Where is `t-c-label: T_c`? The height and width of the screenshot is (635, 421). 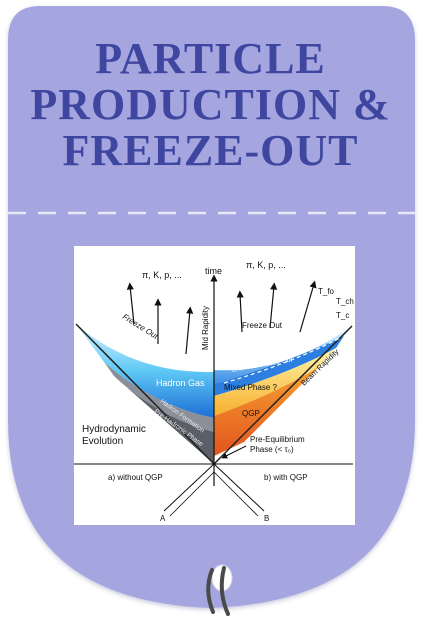 t-c-label: T_c is located at coordinates (342, 315).